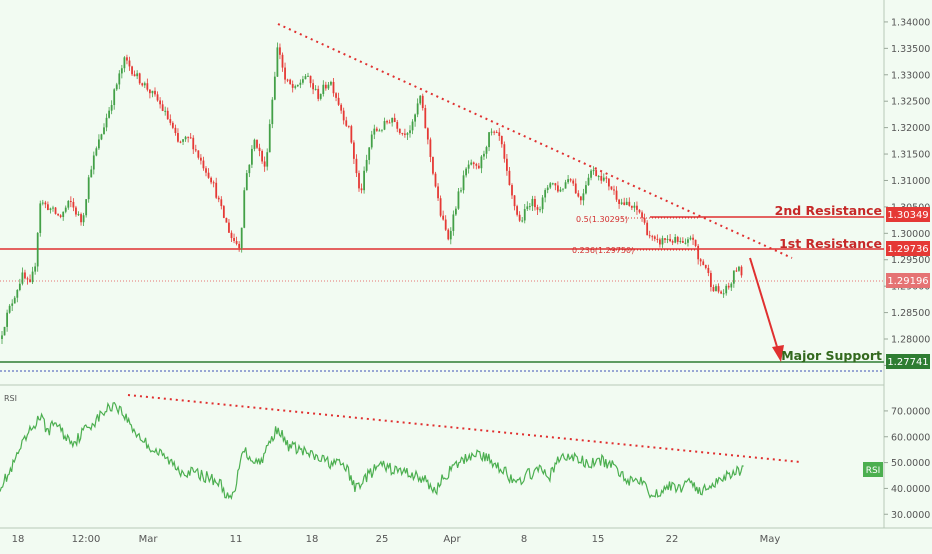  I want to click on rsi-tick-label: 40.0000, so click(910, 489).